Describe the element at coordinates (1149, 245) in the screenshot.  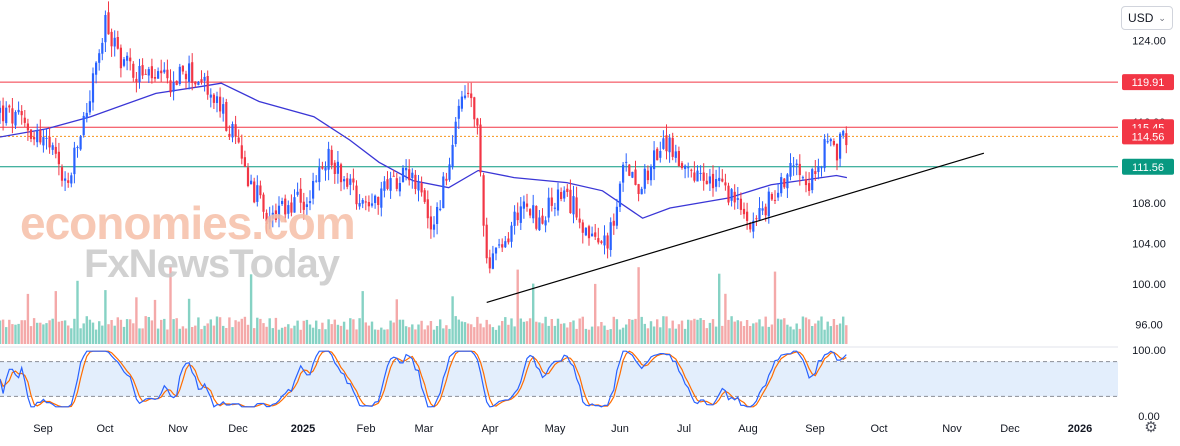
I see `price-tick-label: 104.00` at that location.